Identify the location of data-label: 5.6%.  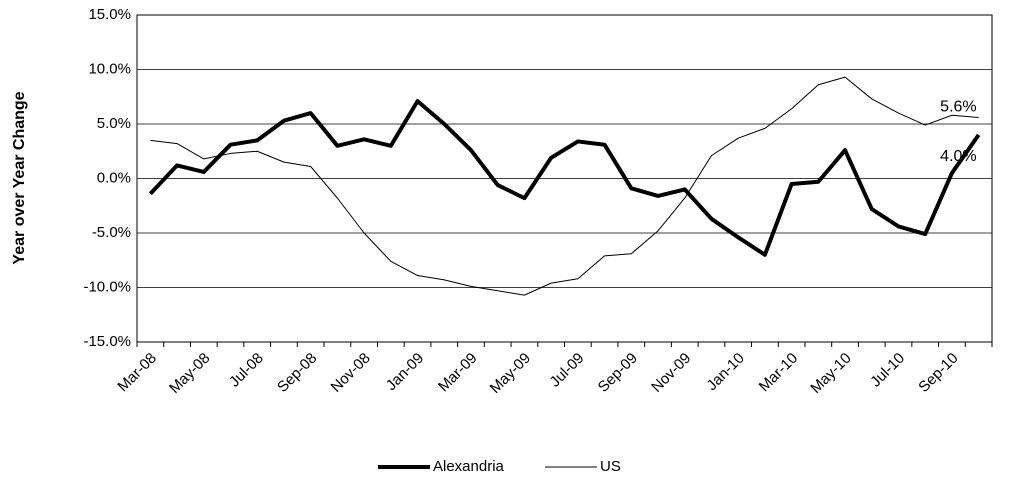
(958, 107).